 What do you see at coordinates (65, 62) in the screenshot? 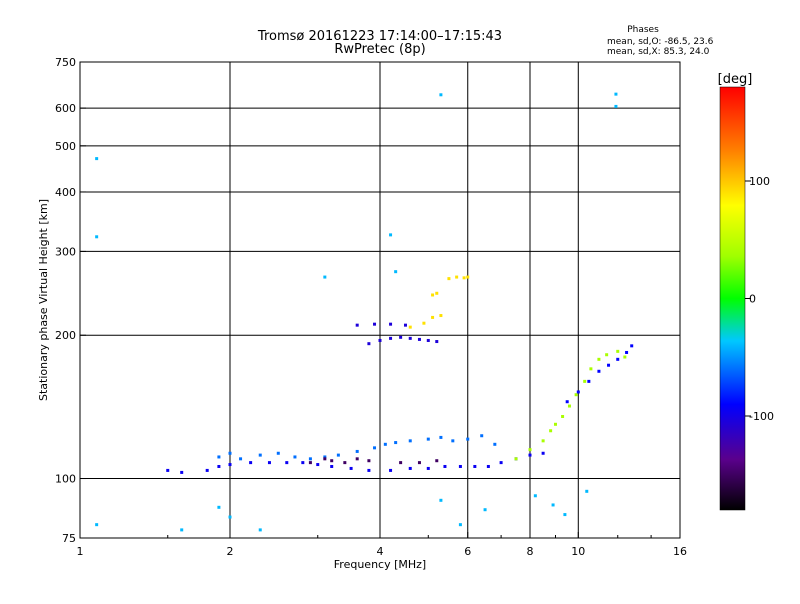
I see `y-tick-label: 750` at bounding box center [65, 62].